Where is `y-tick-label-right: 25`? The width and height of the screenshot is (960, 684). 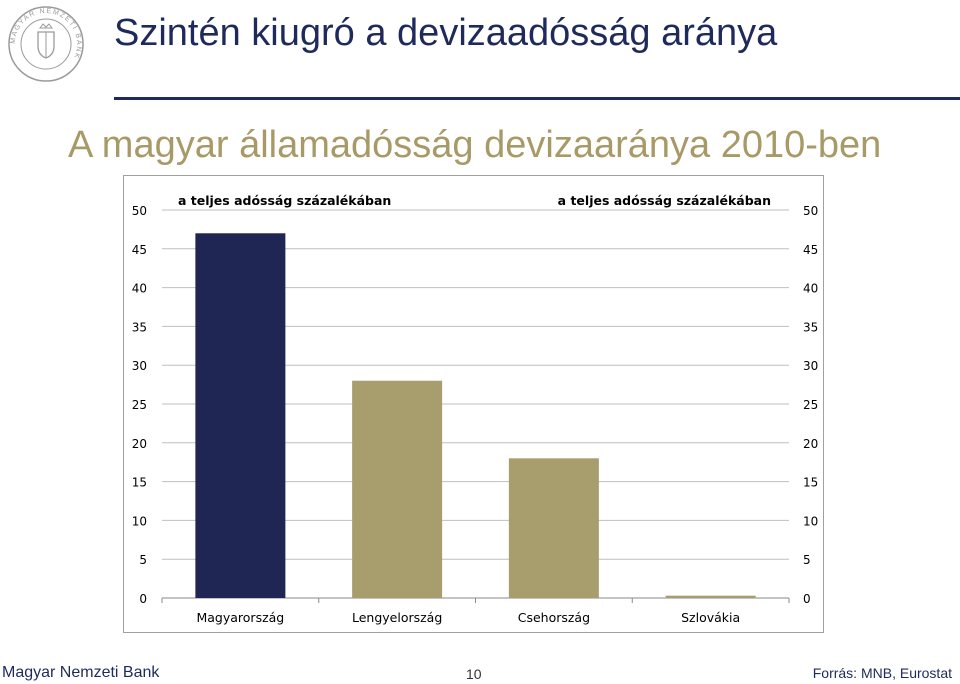
y-tick-label-right: 25 is located at coordinates (810, 405).